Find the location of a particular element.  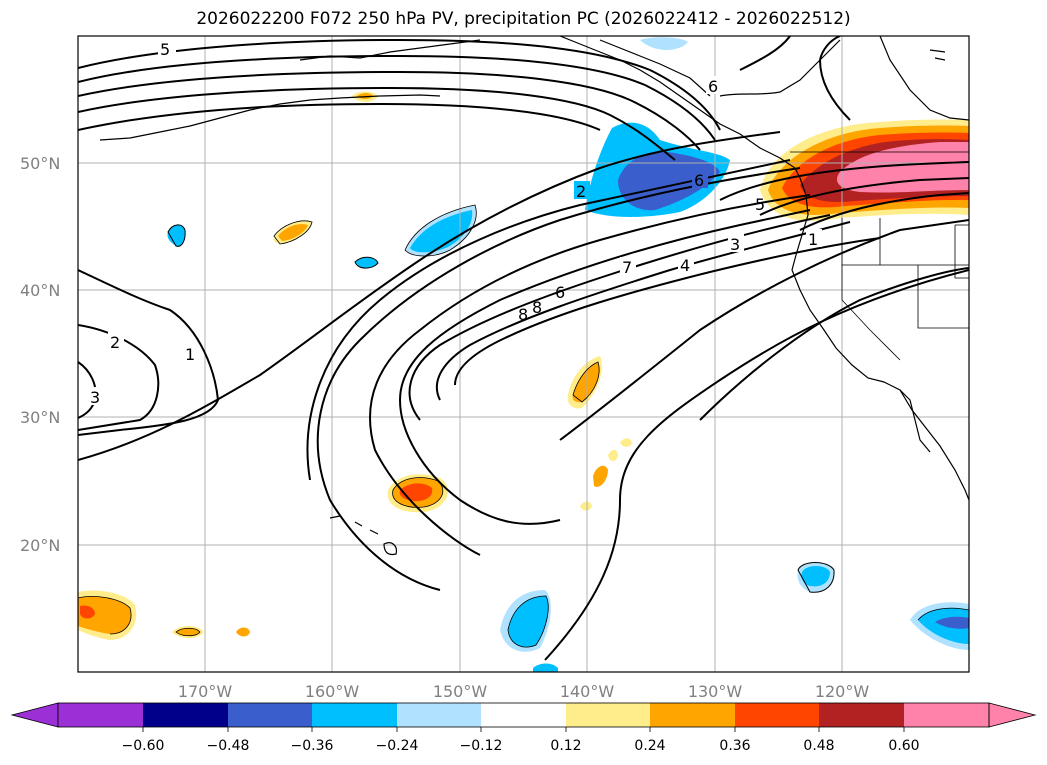

colorbar-tick-label: 0.24 is located at coordinates (649, 746).